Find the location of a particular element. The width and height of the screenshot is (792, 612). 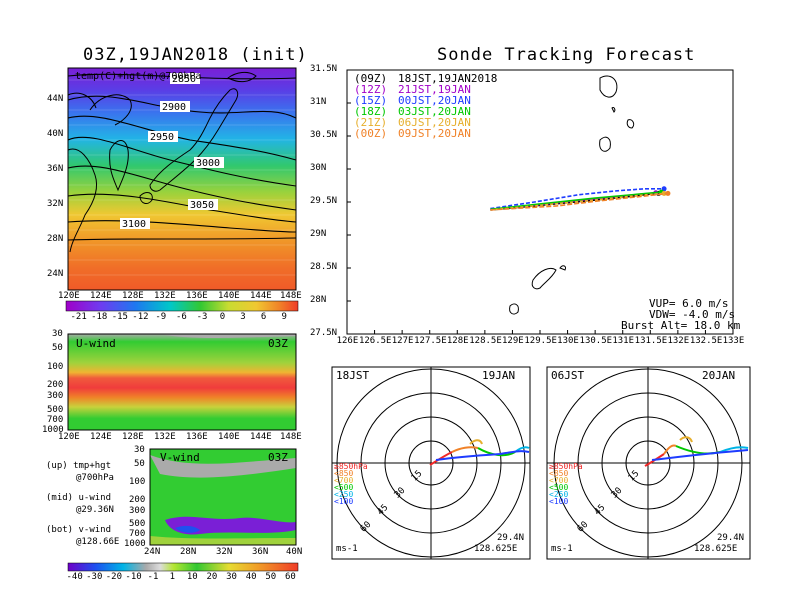

wind-colorbar-label: -30 is located at coordinates (94, 577).